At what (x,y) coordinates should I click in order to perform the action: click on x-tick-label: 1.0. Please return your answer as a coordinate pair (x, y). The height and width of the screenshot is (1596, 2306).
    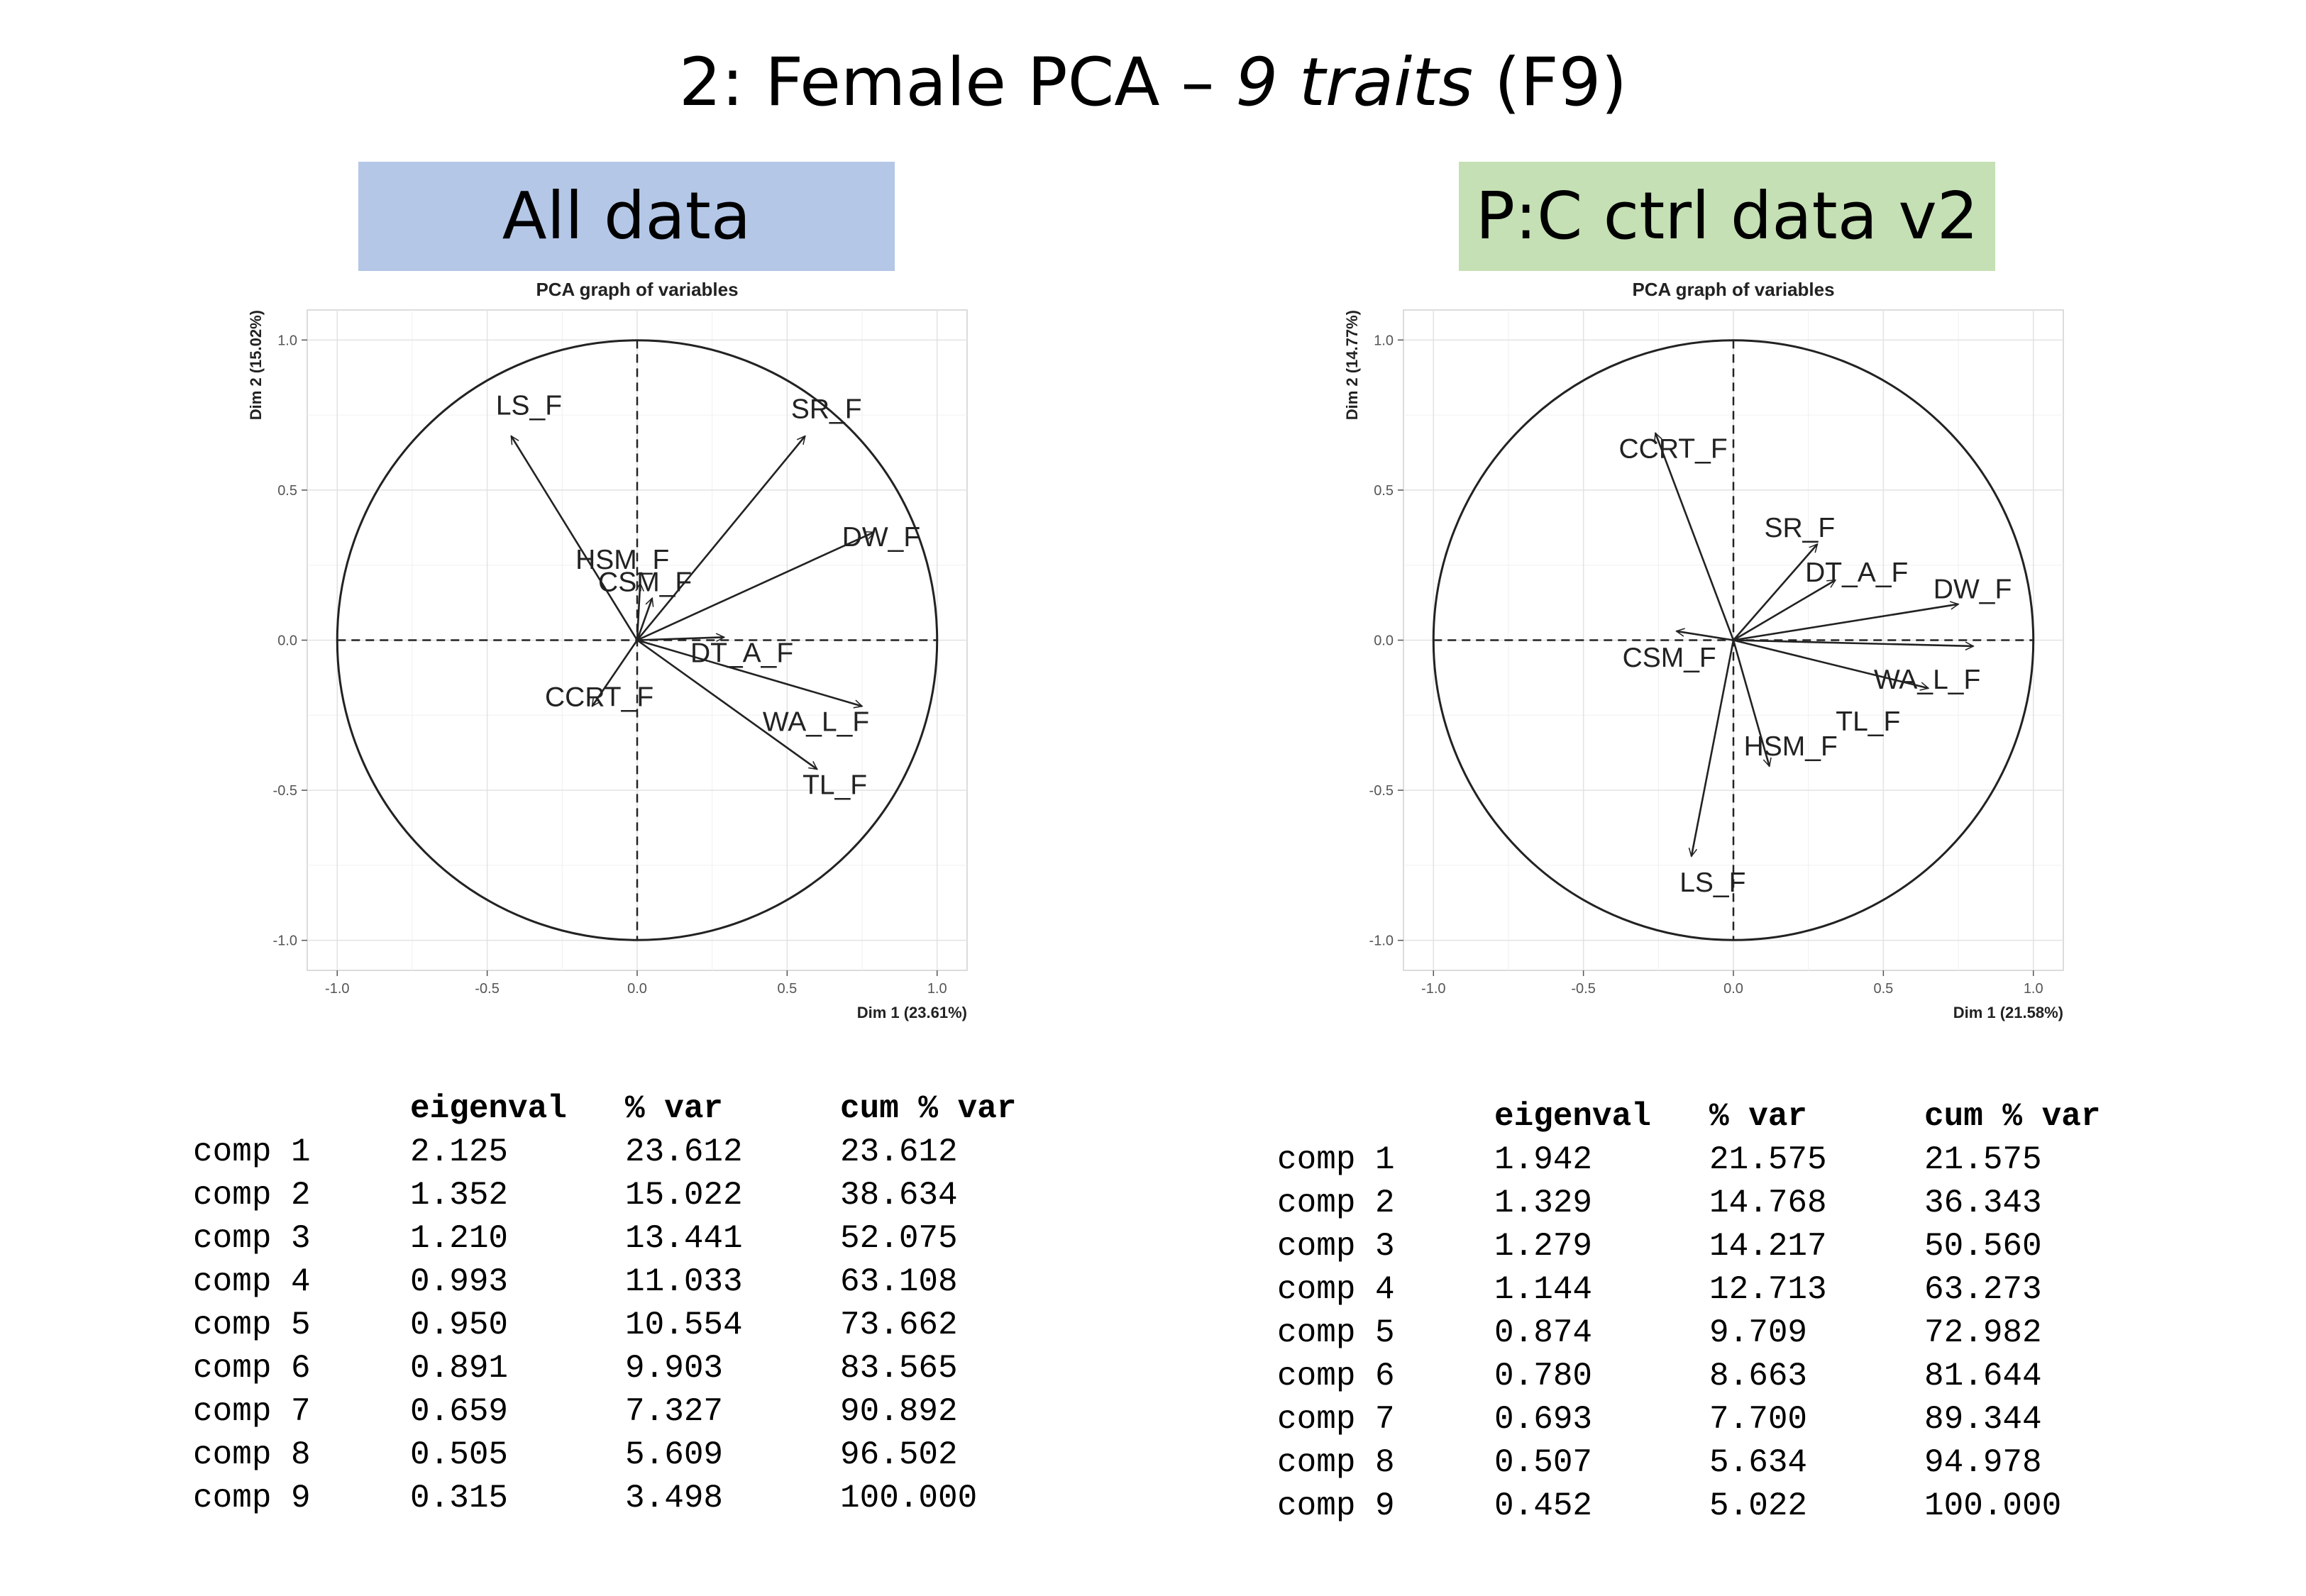
    Looking at the image, I should click on (937, 989).